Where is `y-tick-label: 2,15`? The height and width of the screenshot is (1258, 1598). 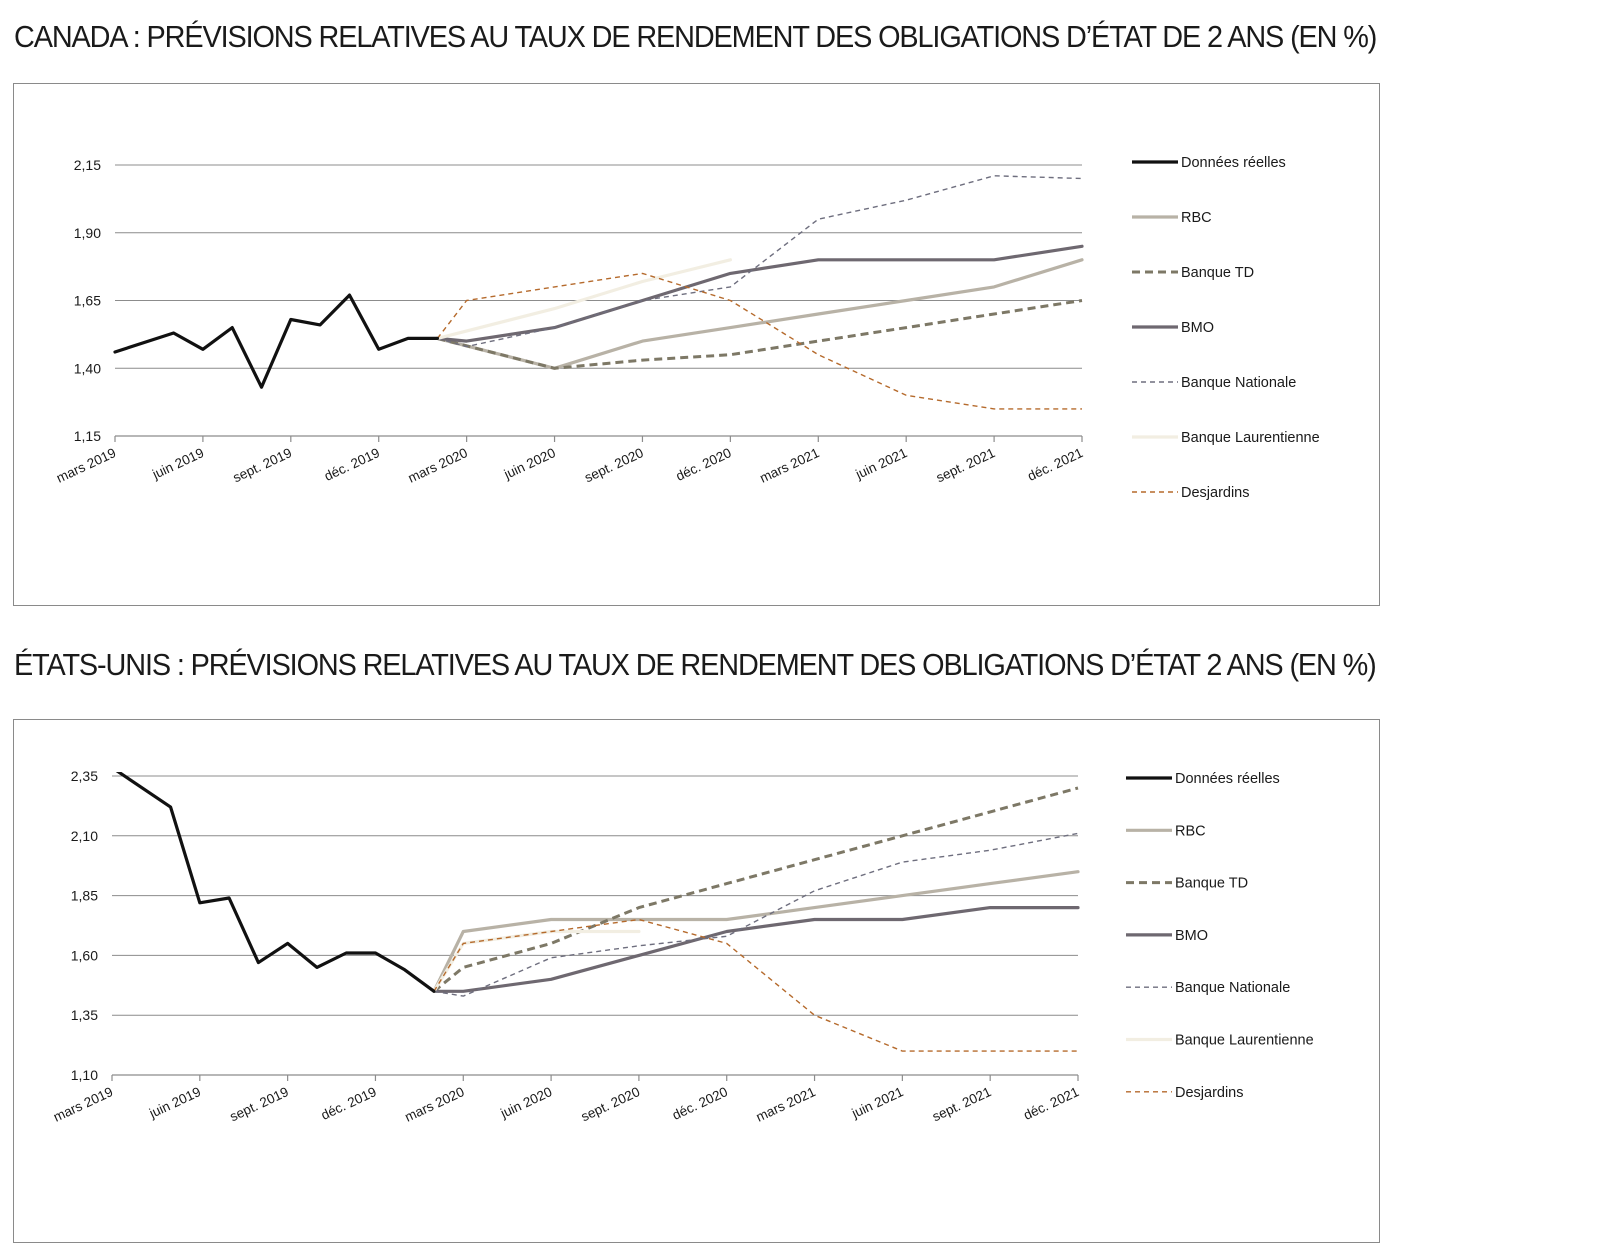
y-tick-label: 2,15 is located at coordinates (87, 165).